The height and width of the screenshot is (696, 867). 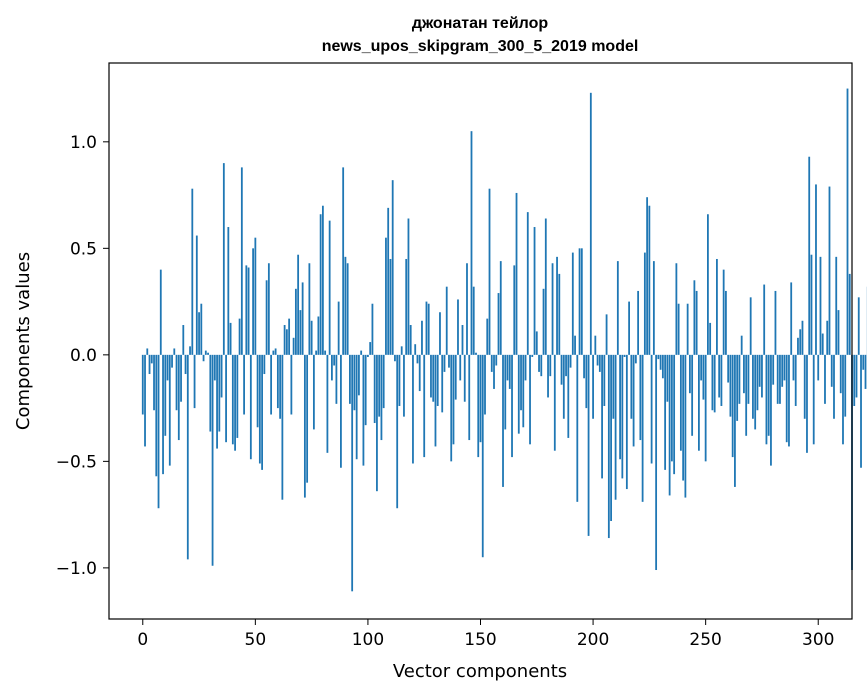 What do you see at coordinates (23, 341) in the screenshot?
I see `y-axis-label: Components values` at bounding box center [23, 341].